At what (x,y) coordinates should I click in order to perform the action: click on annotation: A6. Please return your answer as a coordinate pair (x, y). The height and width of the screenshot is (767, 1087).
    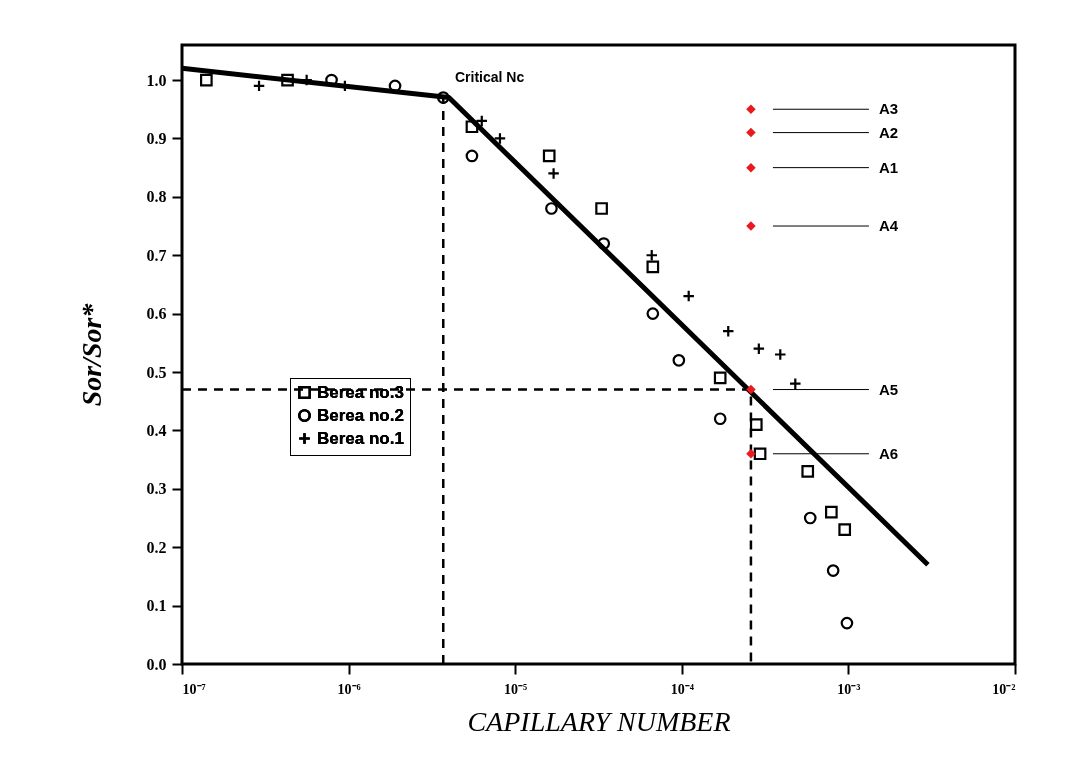
    Looking at the image, I should click on (888, 453).